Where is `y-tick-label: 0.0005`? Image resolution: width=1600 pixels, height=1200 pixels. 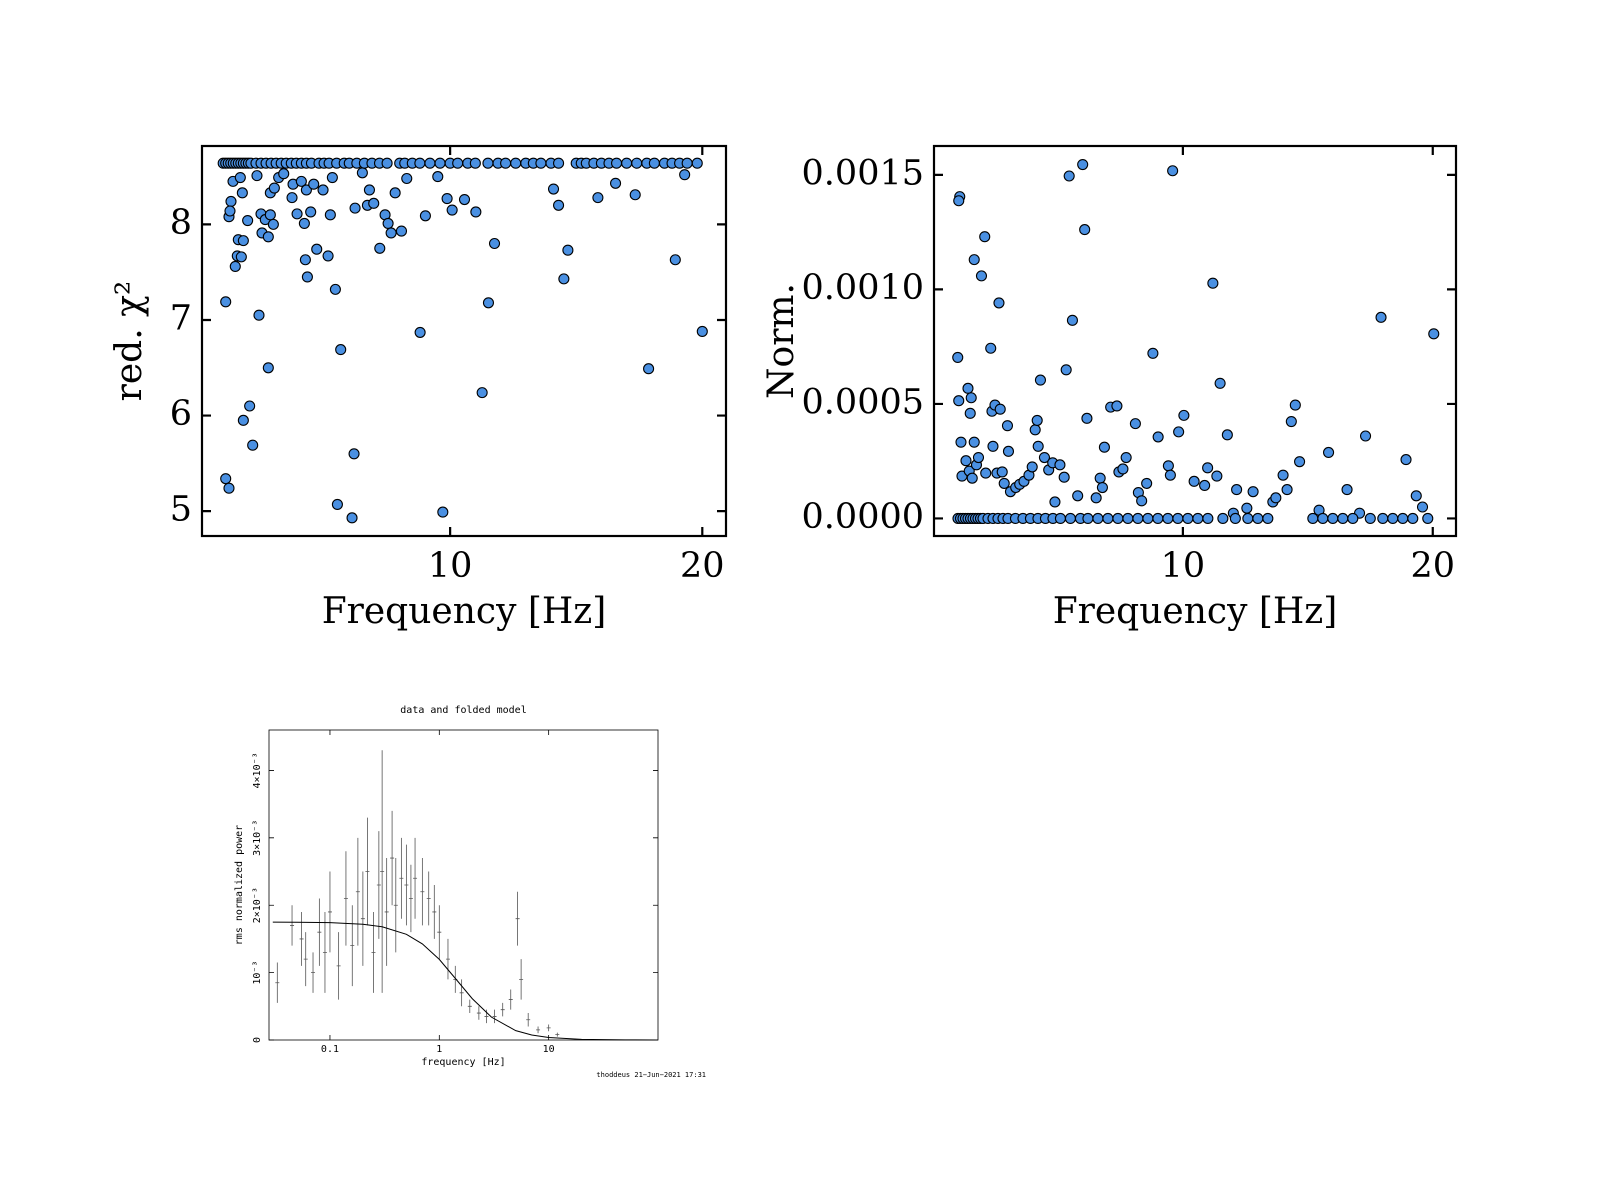
y-tick-label: 0.0005 is located at coordinates (863, 402).